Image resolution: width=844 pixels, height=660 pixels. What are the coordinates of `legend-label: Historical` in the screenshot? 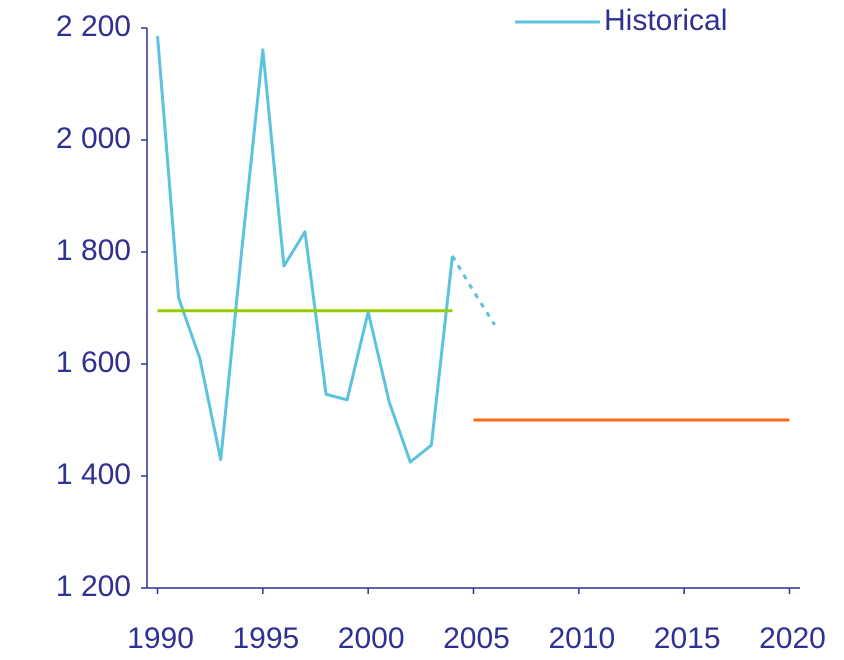 It's located at (665, 20).